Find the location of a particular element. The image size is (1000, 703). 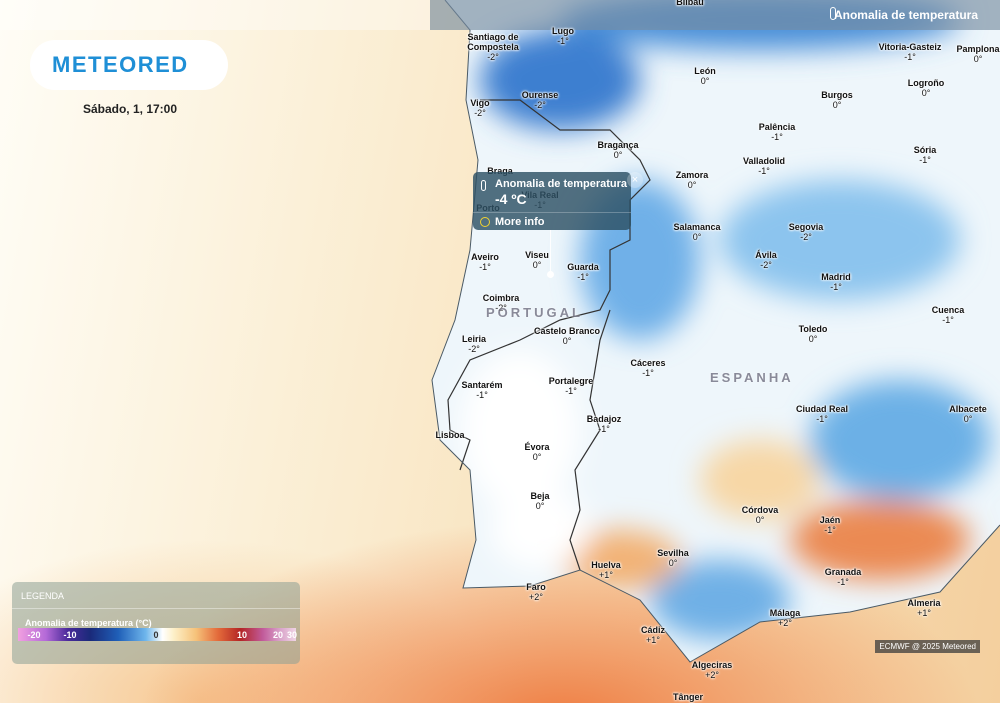

city-label: Zamora 0° is located at coordinates (692, 180).